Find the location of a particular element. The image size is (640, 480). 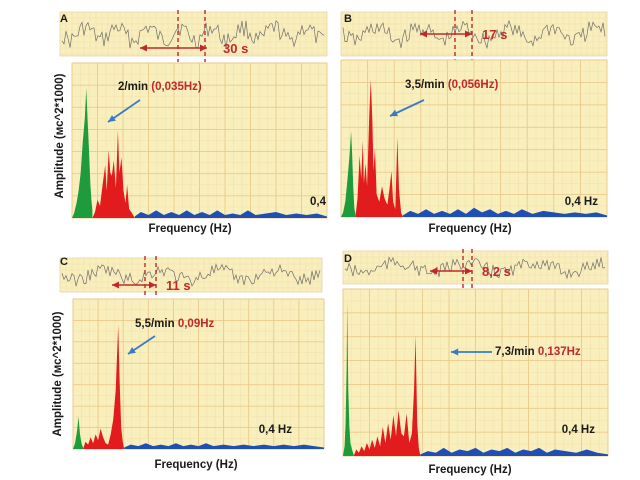

x-axis-label-c: Frequency (Hz) is located at coordinates (195, 465).